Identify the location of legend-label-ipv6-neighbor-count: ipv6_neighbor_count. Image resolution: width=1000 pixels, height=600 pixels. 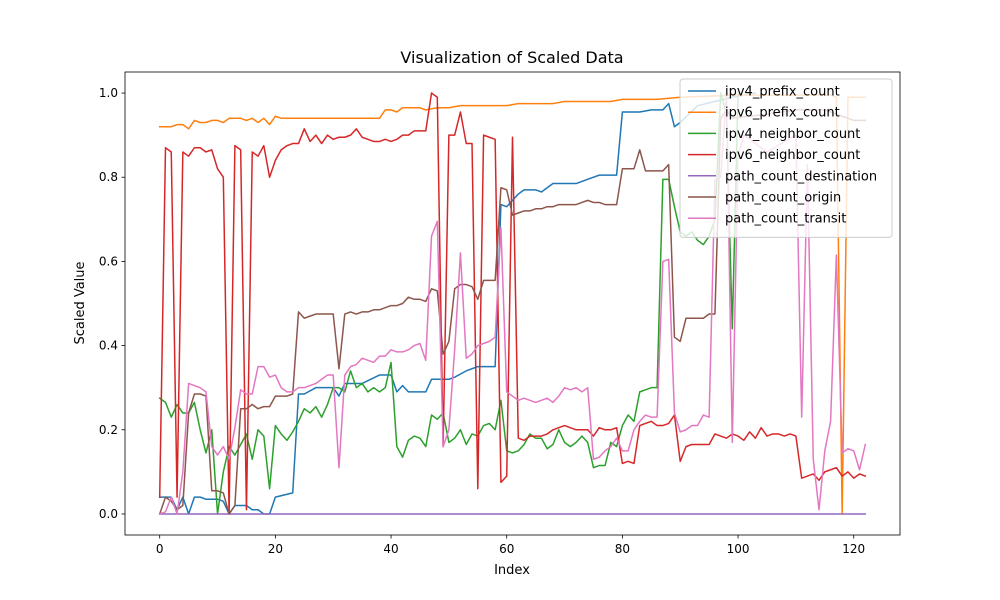
(792, 155).